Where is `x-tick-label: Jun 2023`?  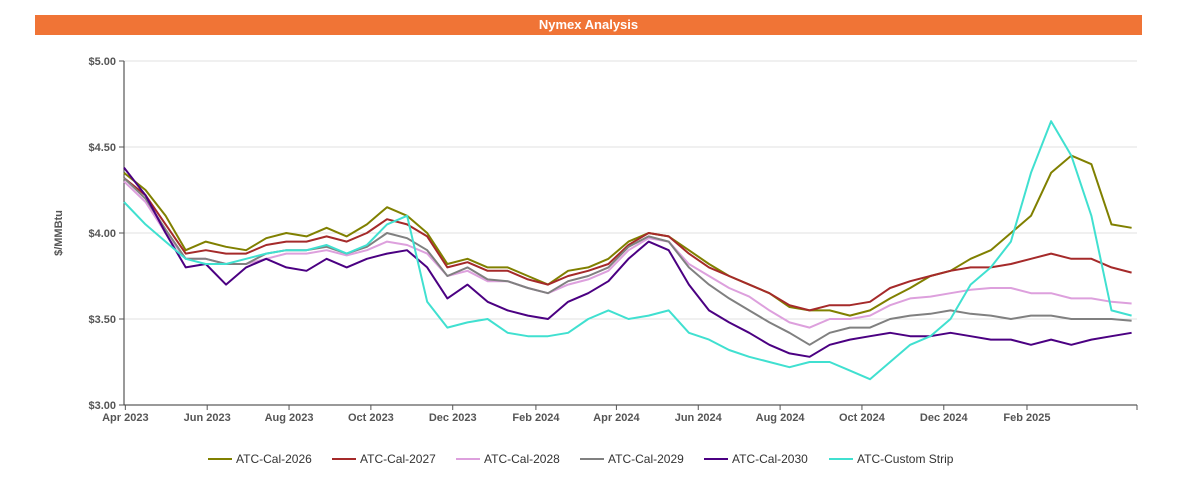 x-tick-label: Jun 2023 is located at coordinates (207, 418).